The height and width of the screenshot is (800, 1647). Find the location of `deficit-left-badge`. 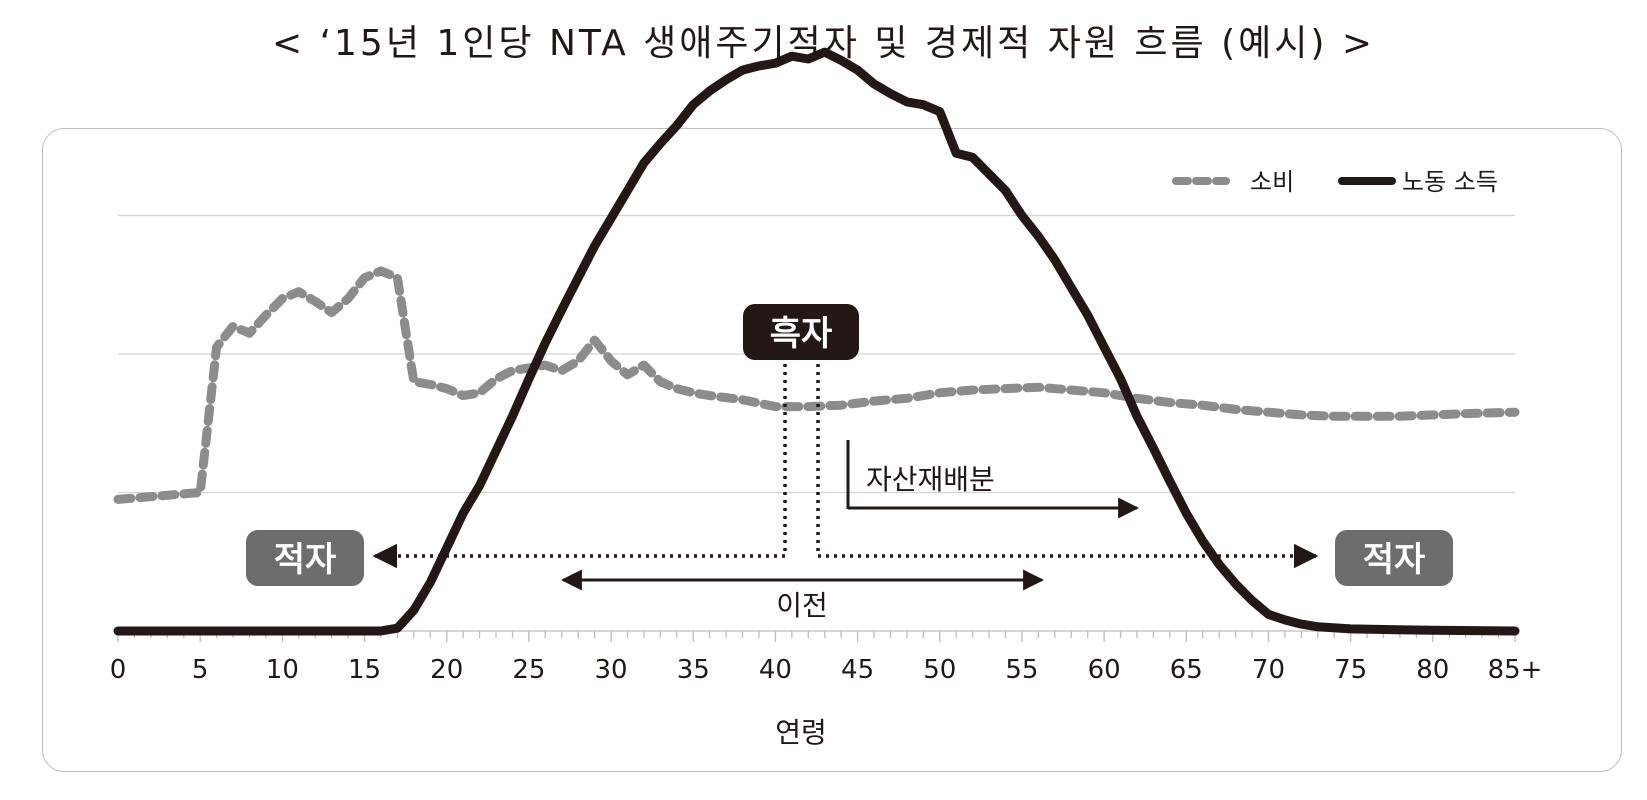

deficit-left-badge is located at coordinates (305, 558).